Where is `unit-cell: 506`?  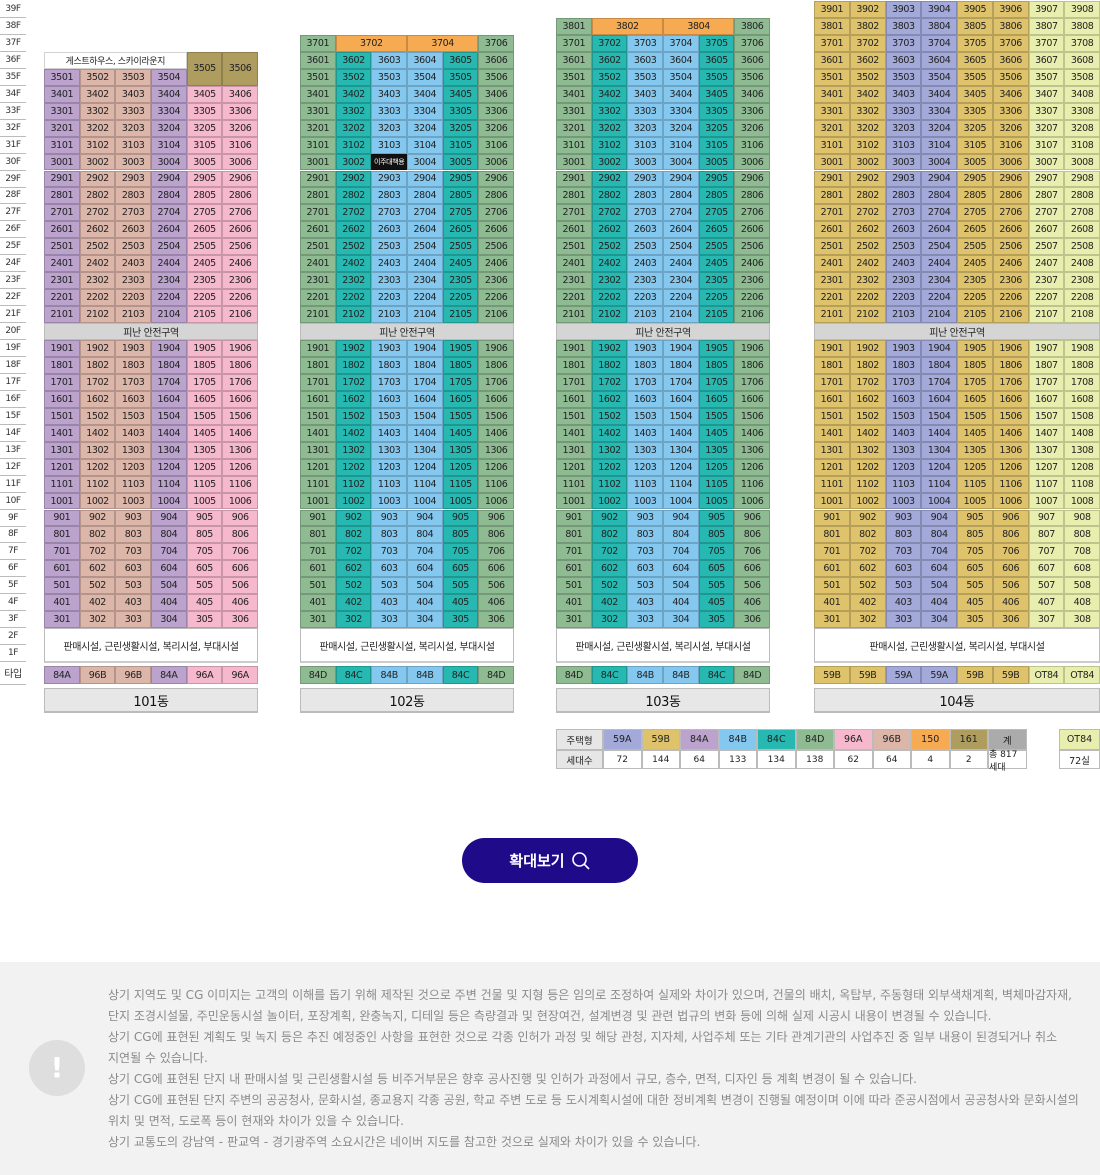
unit-cell: 506 is located at coordinates (752, 586).